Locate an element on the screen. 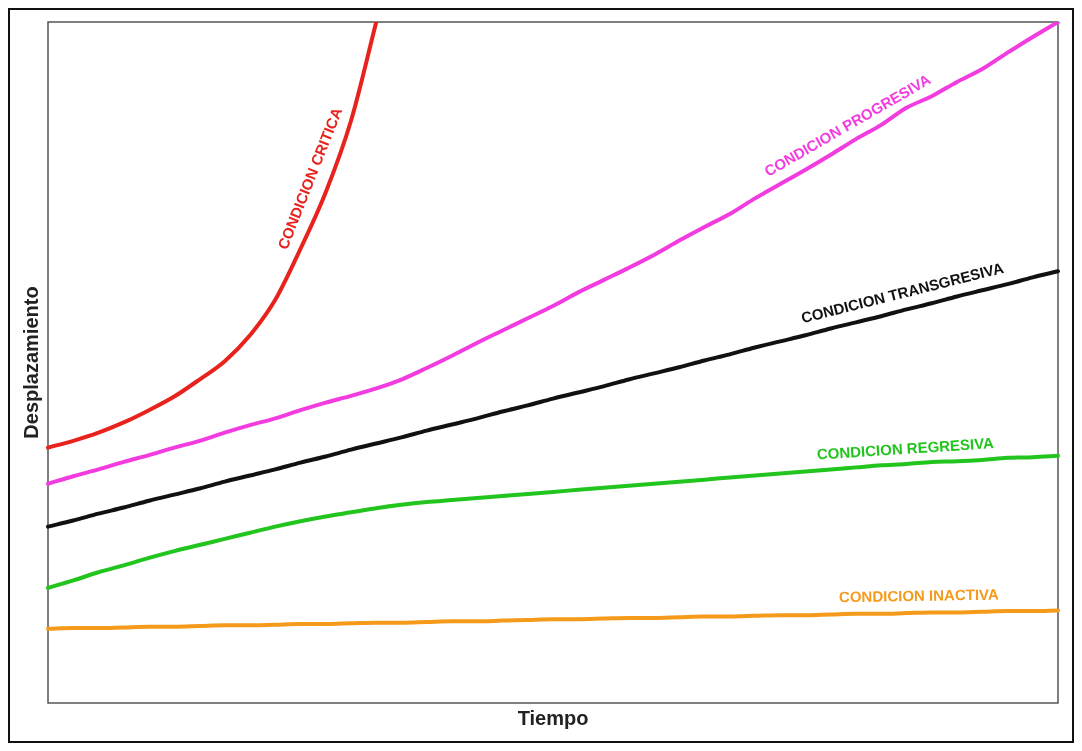 The width and height of the screenshot is (1082, 751). series-label: CONDICION INACTIVA is located at coordinates (918, 595).